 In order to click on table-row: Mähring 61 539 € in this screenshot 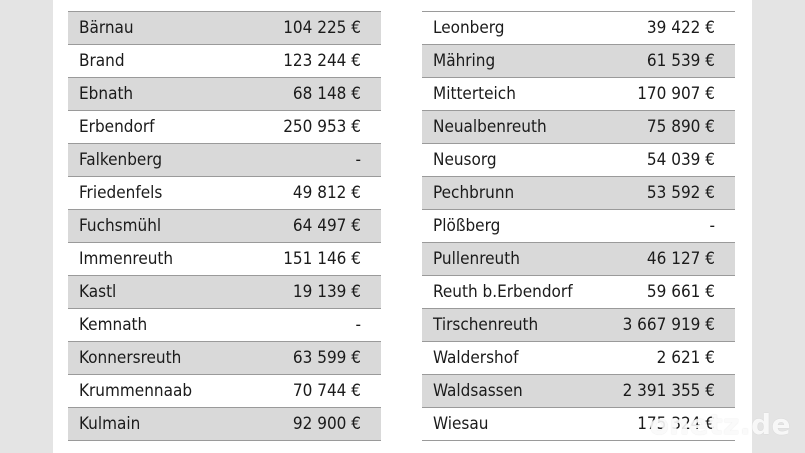, I will do `click(578, 61)`.